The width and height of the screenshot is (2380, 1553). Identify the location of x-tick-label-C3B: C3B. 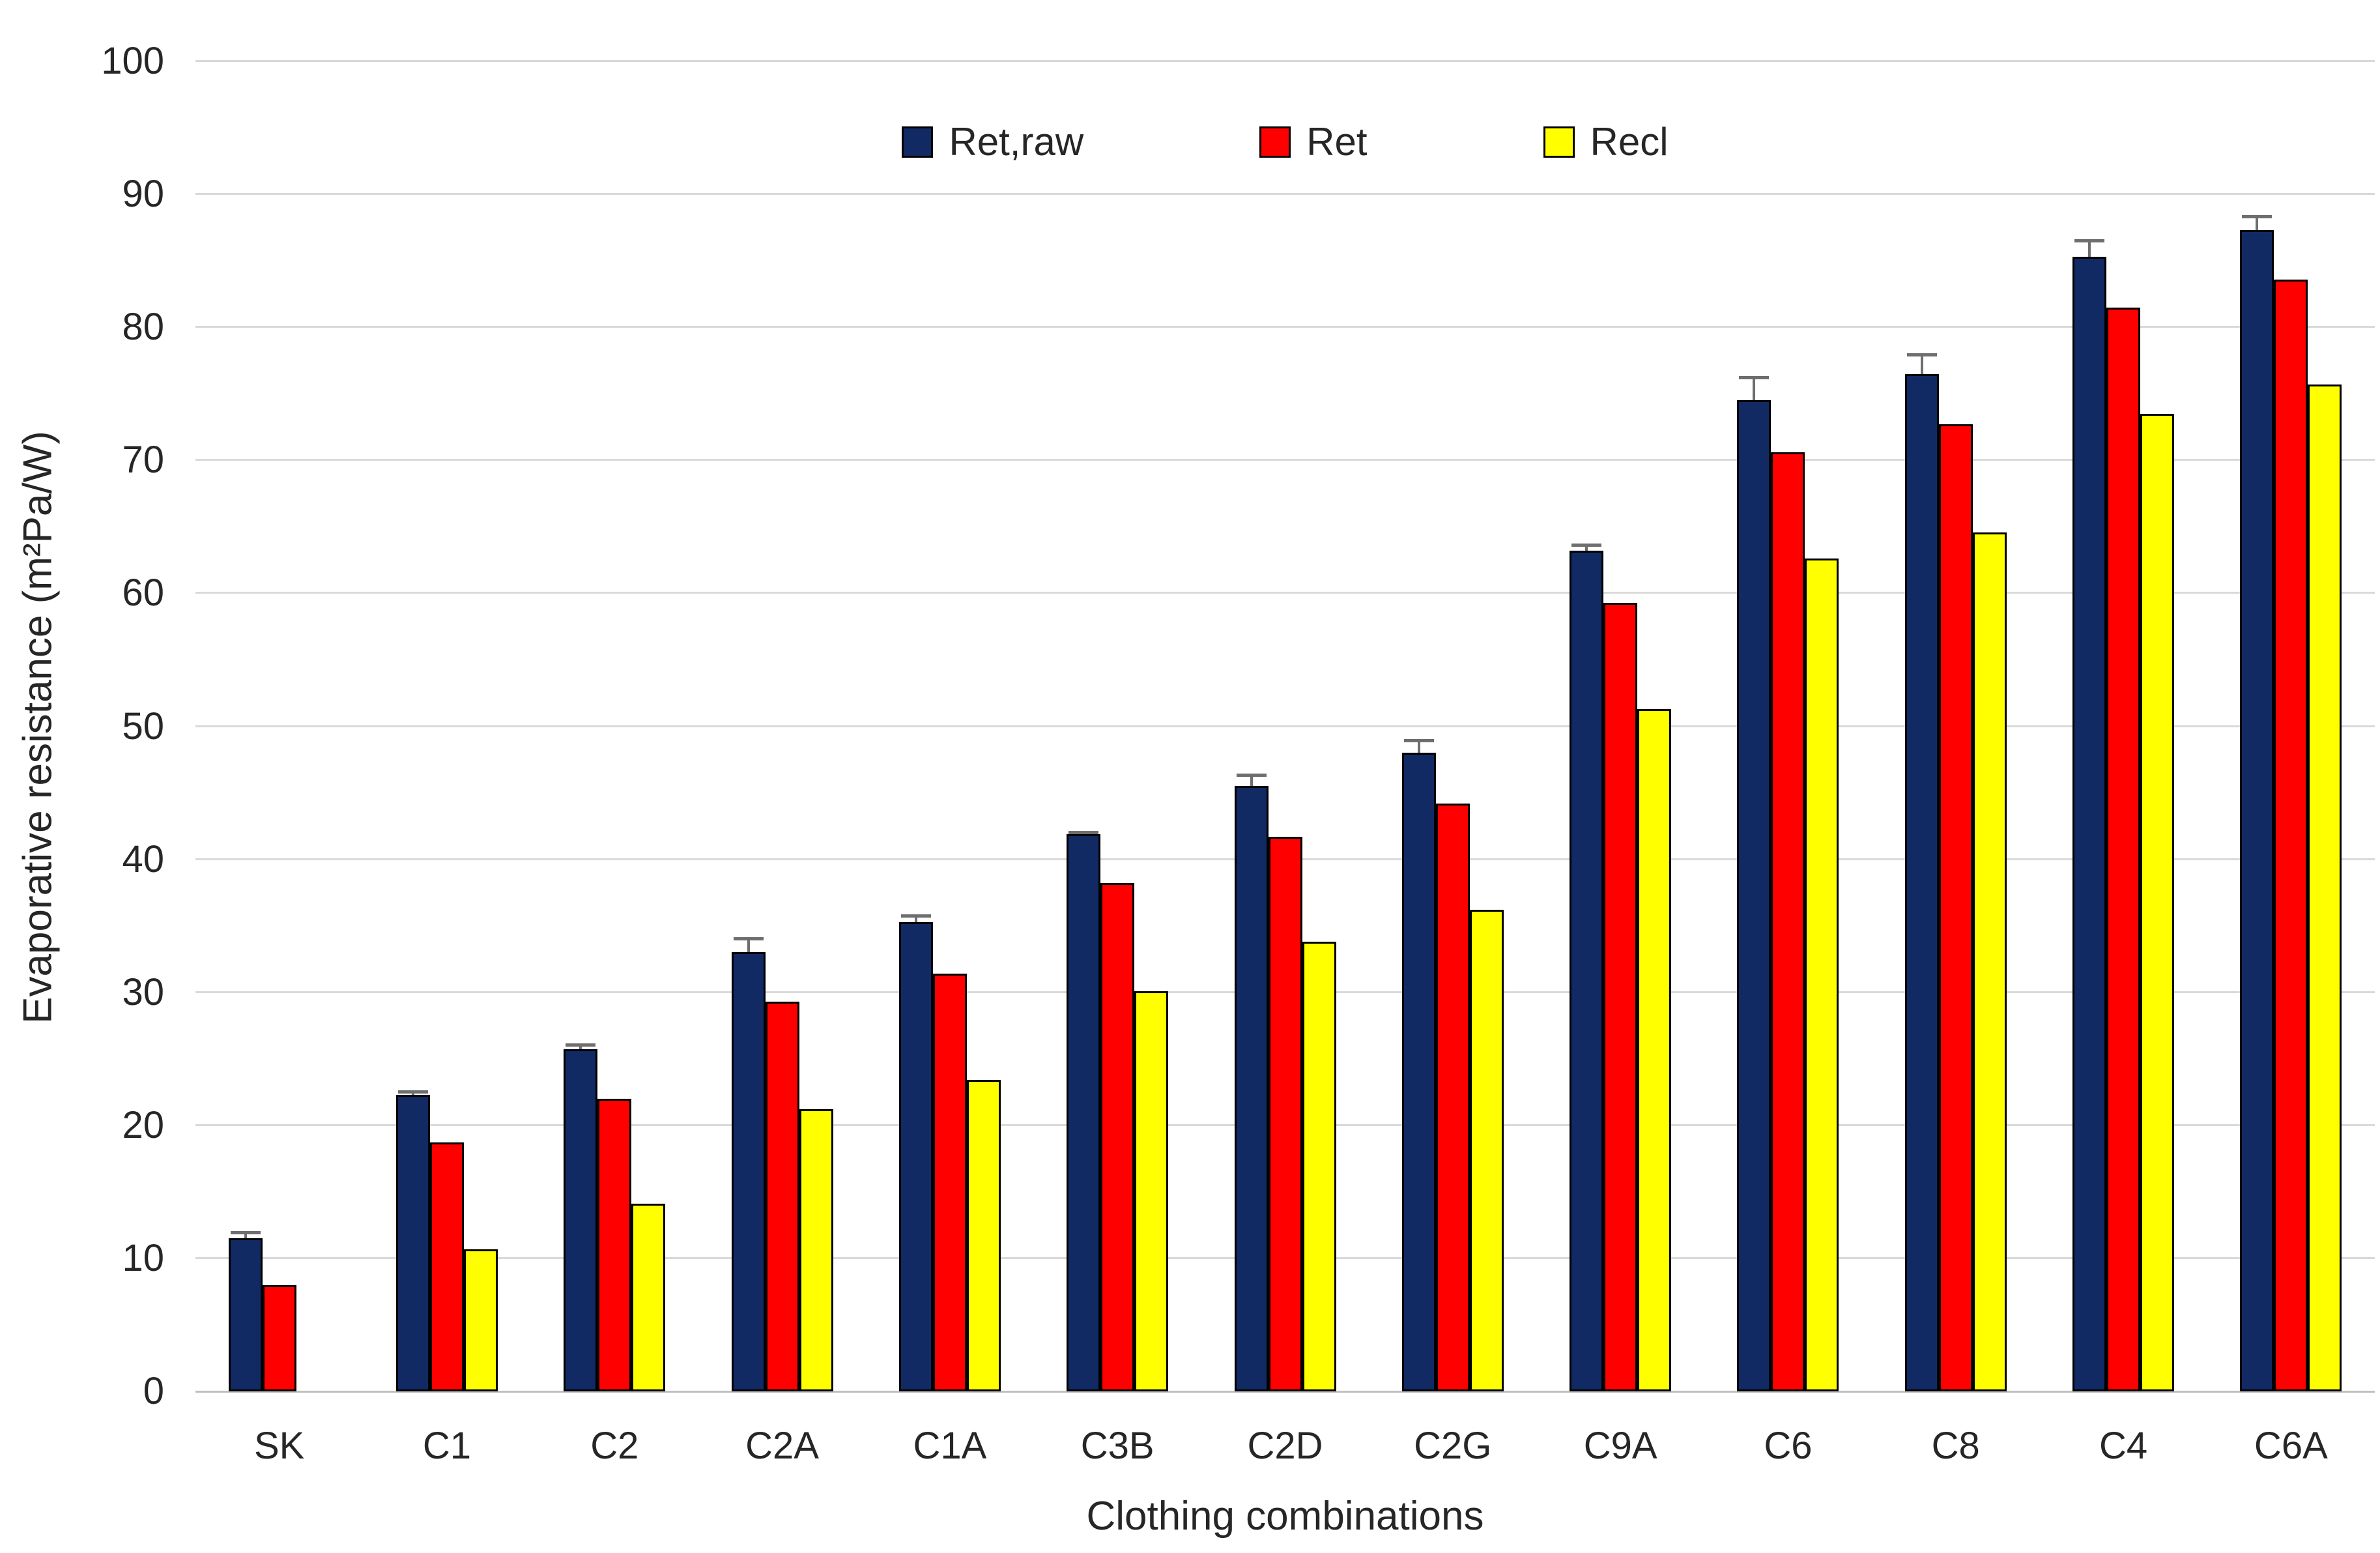
(1117, 1446).